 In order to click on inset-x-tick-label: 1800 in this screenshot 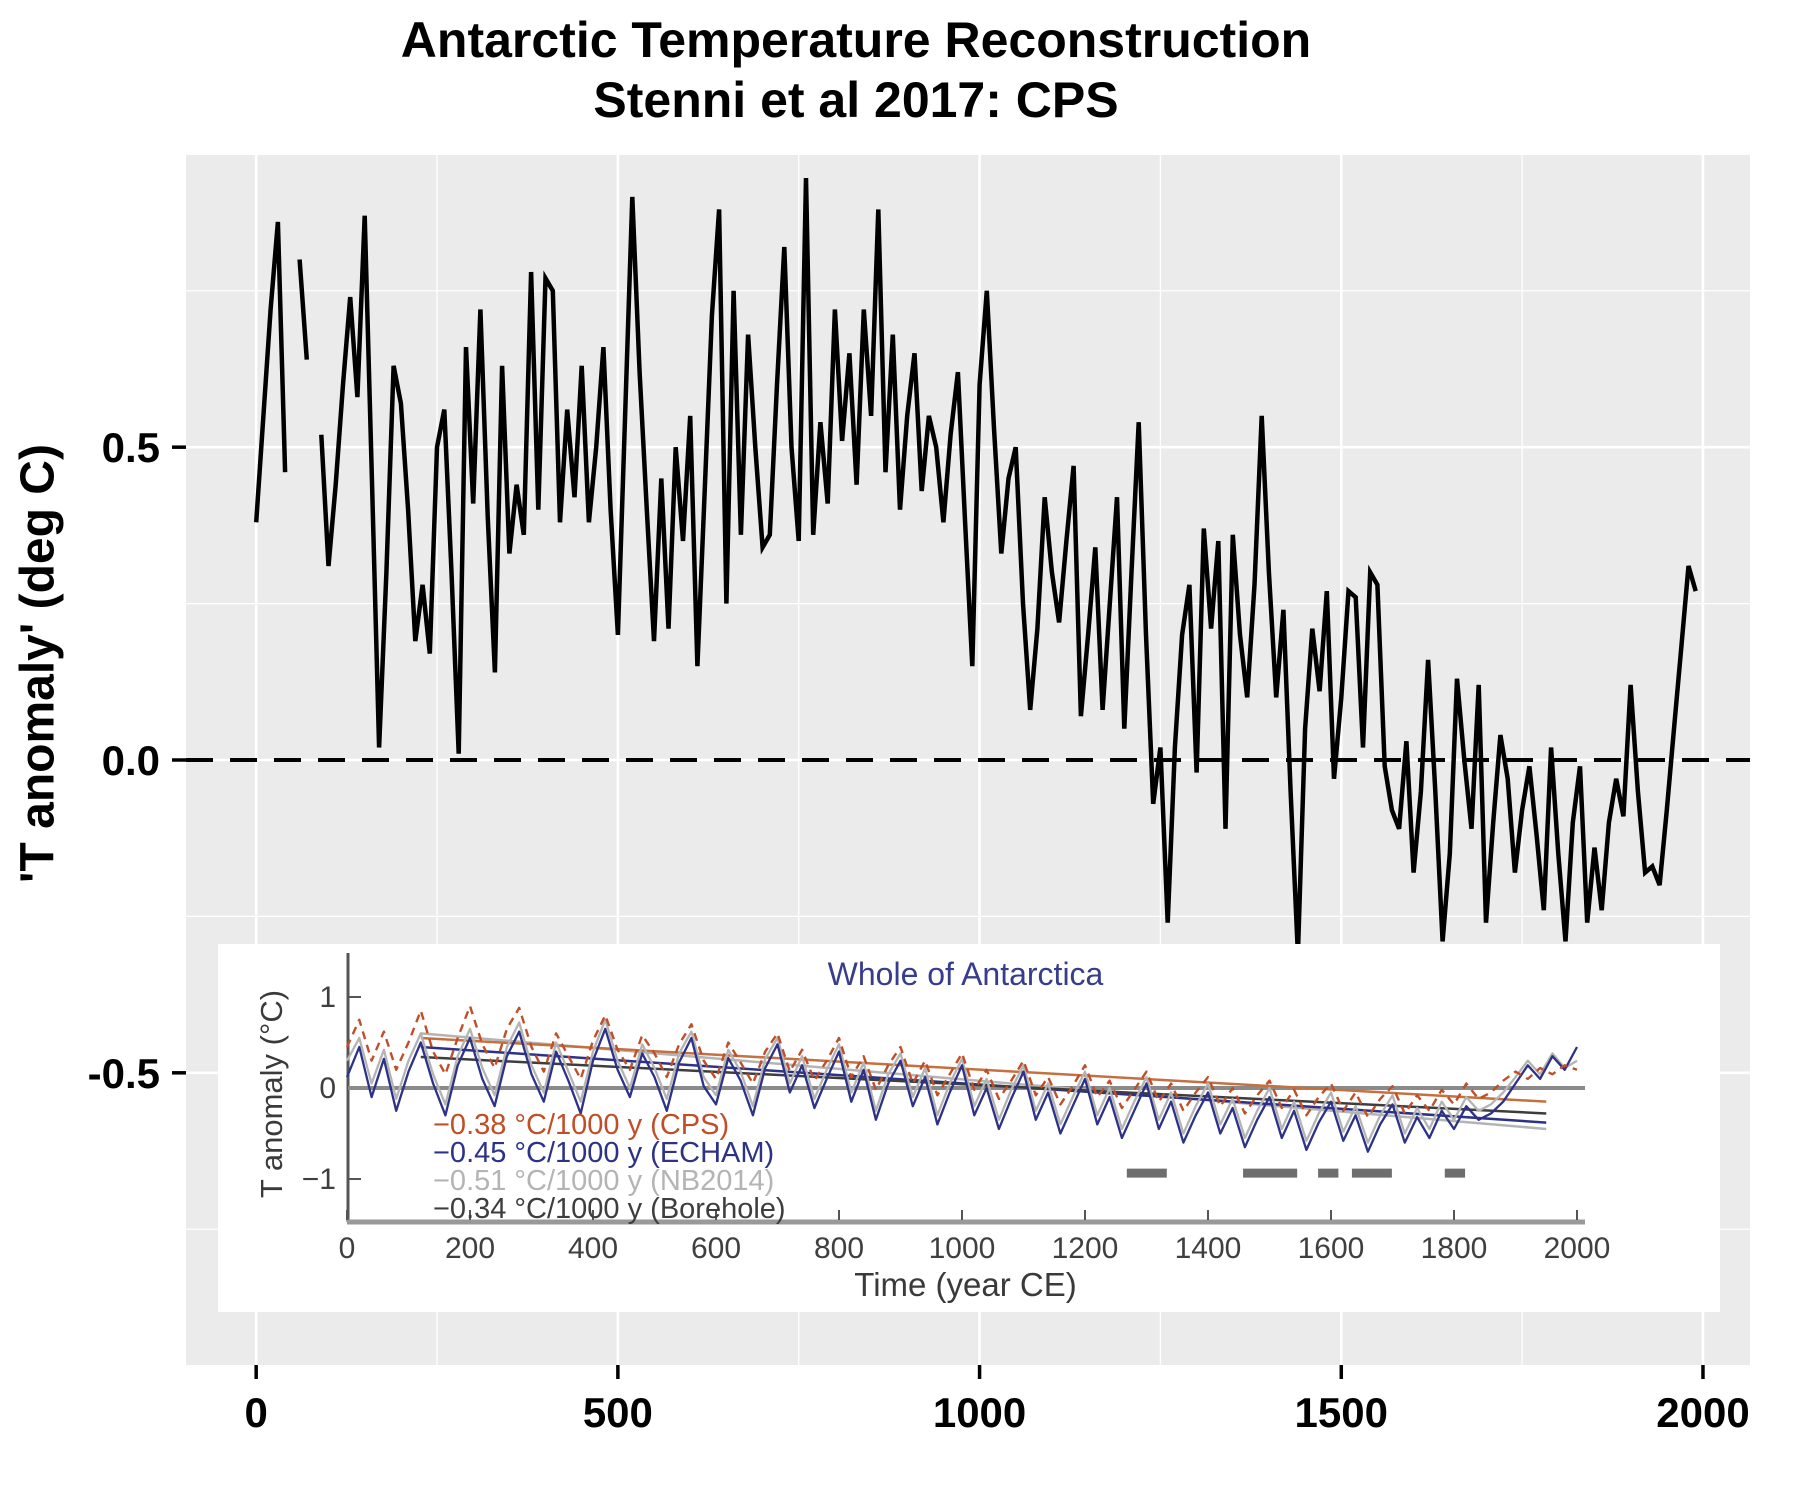, I will do `click(1454, 1248)`.